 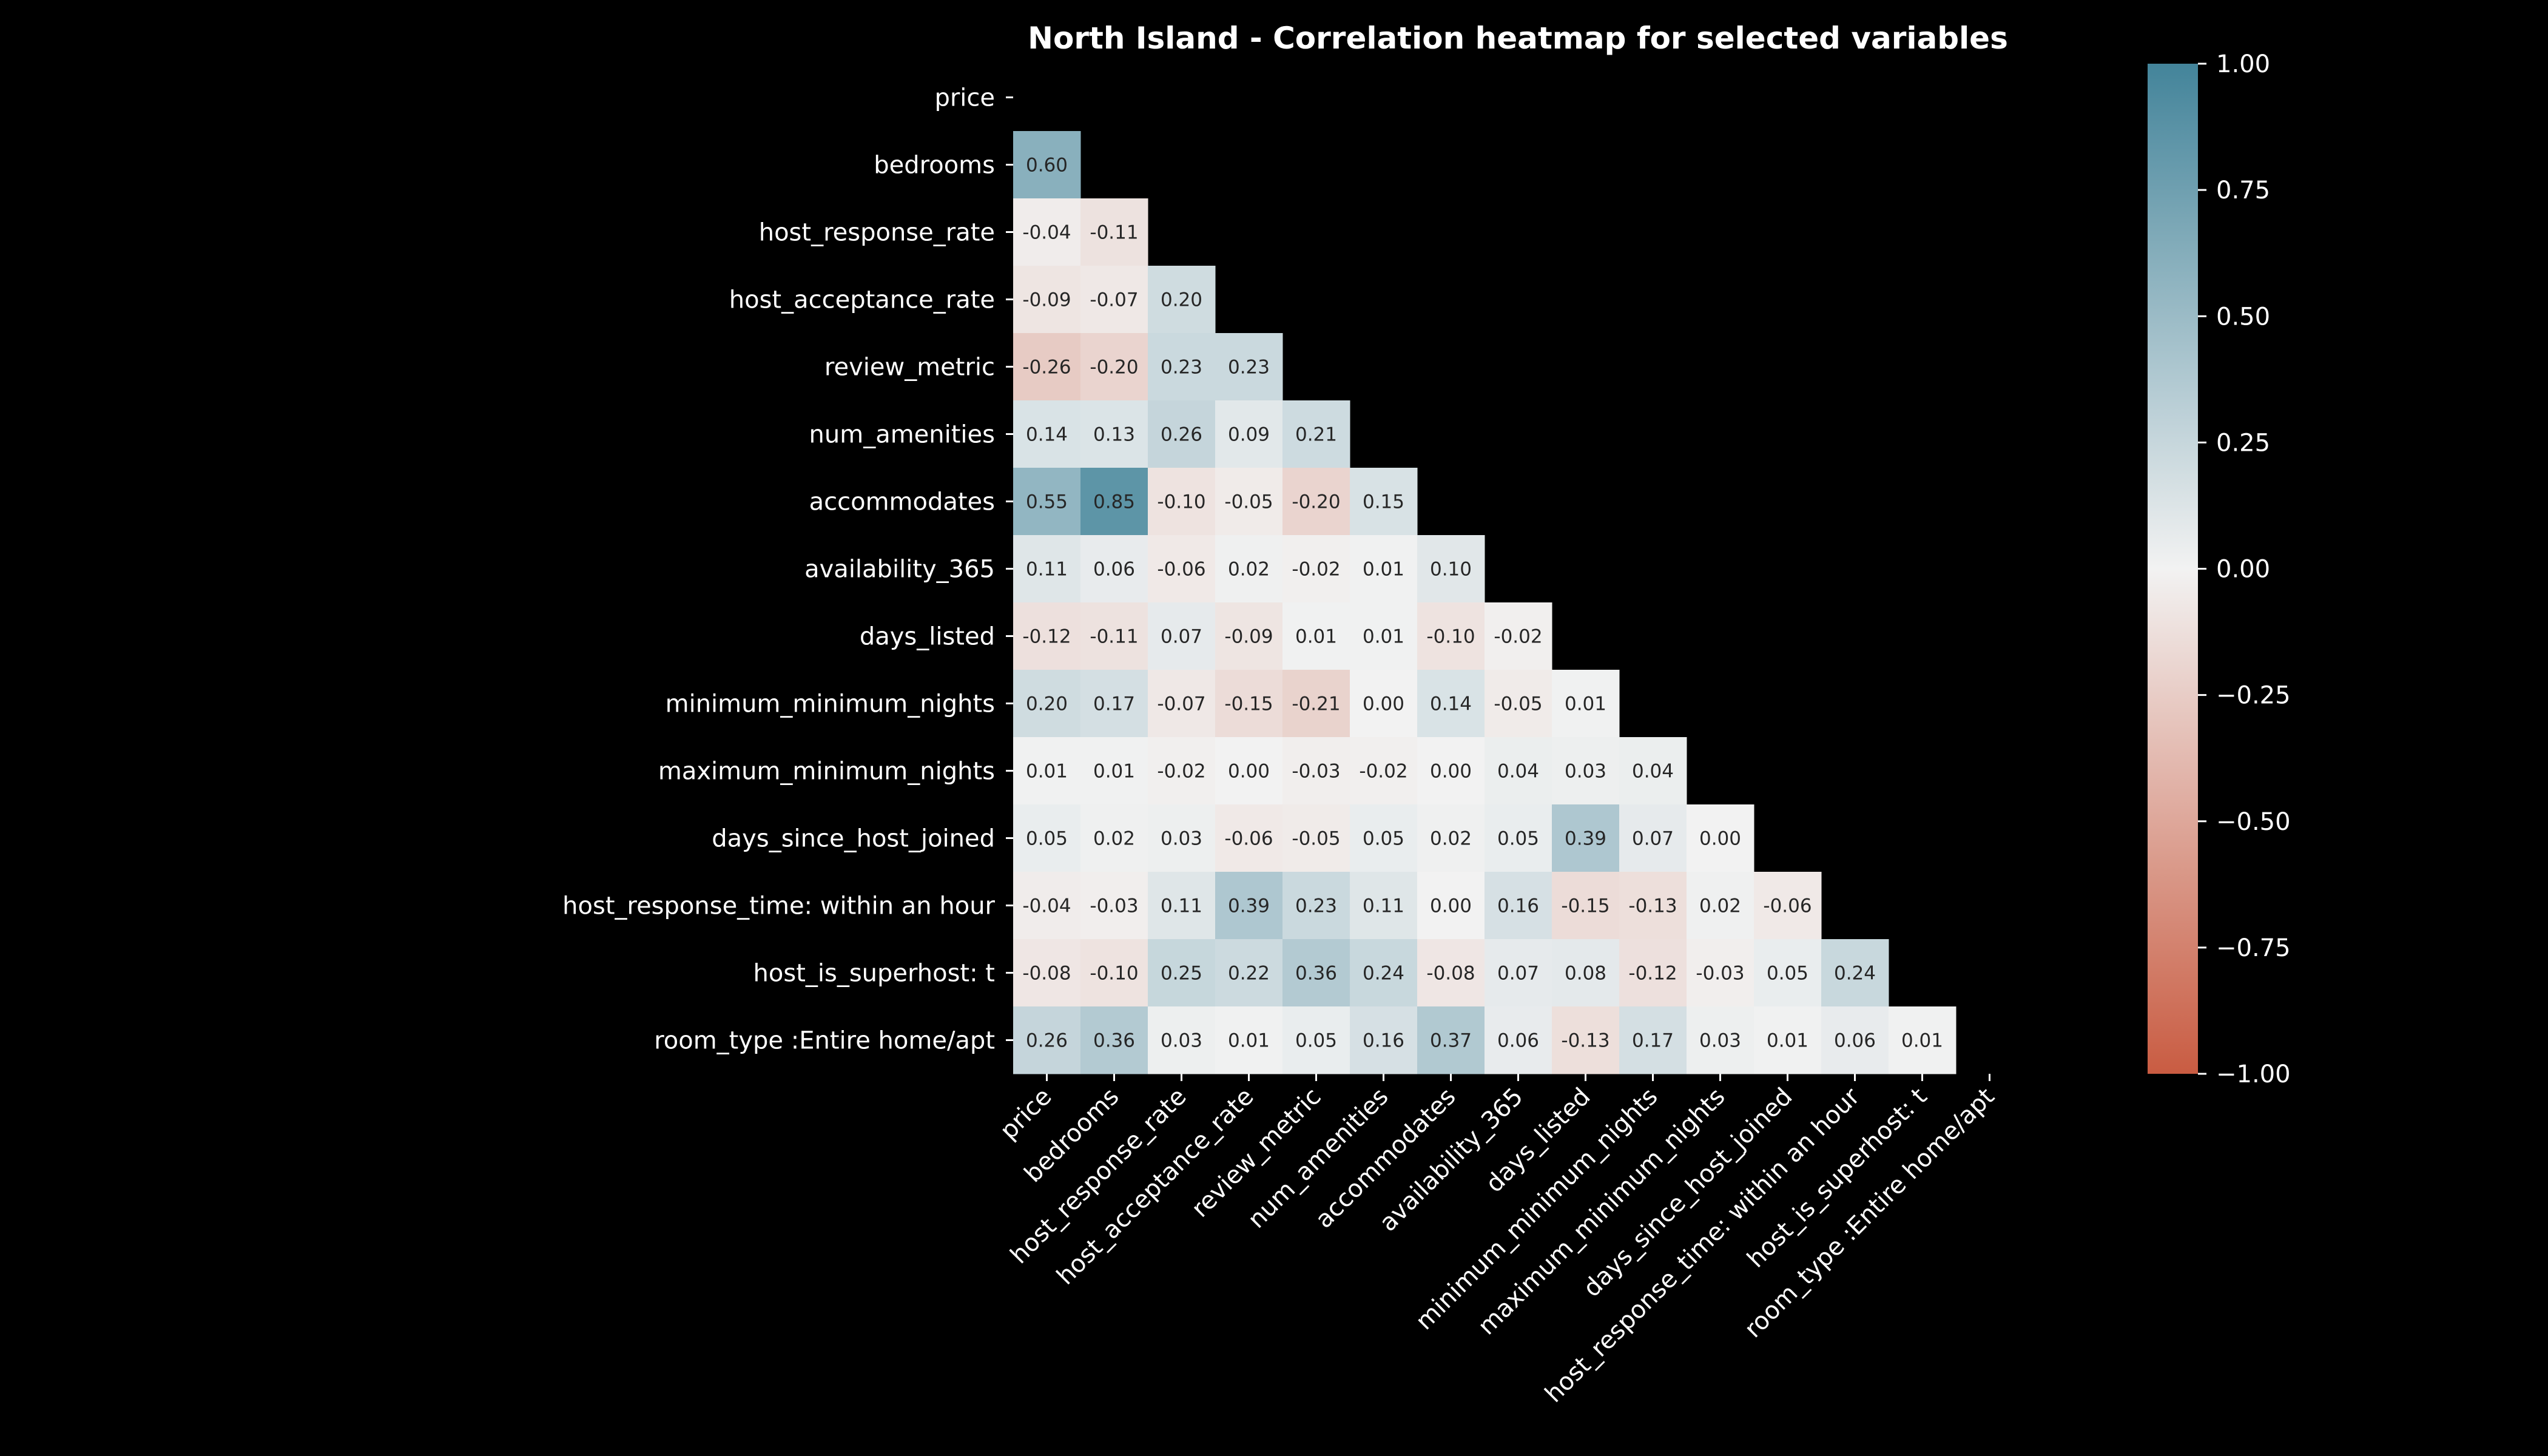 What do you see at coordinates (1518, 772) in the screenshot?
I see `cell-value-label: 0.04` at bounding box center [1518, 772].